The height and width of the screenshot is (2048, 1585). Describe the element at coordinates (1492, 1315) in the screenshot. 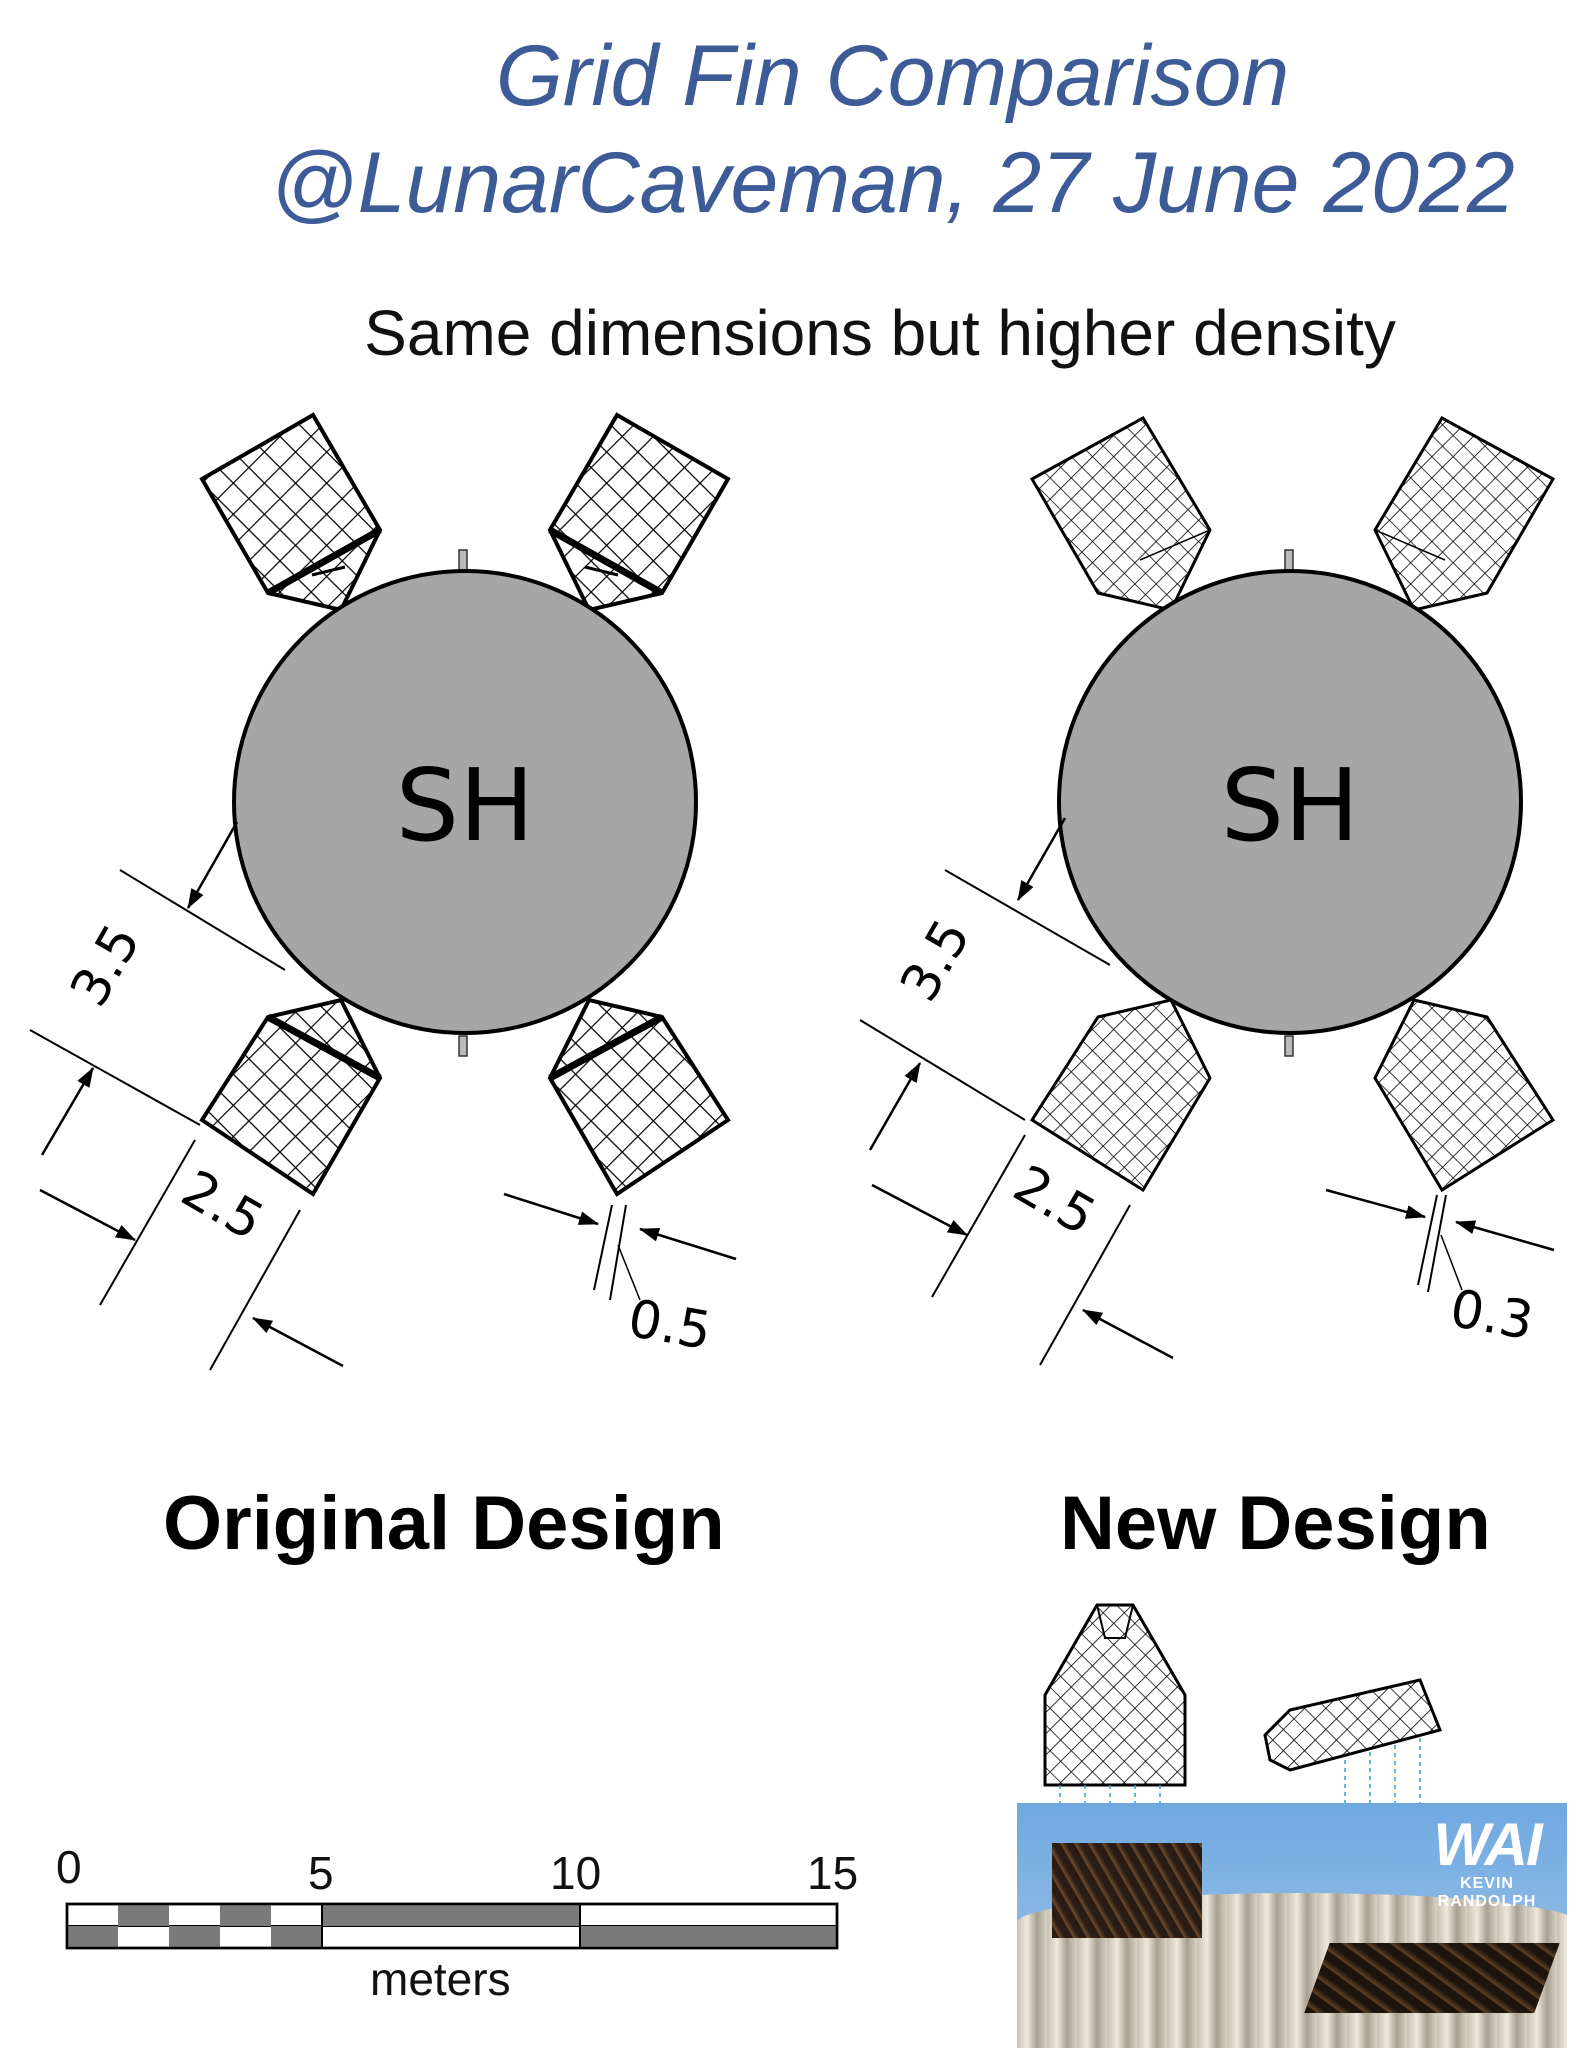

I see `dim-thickness-label: 0.3` at that location.